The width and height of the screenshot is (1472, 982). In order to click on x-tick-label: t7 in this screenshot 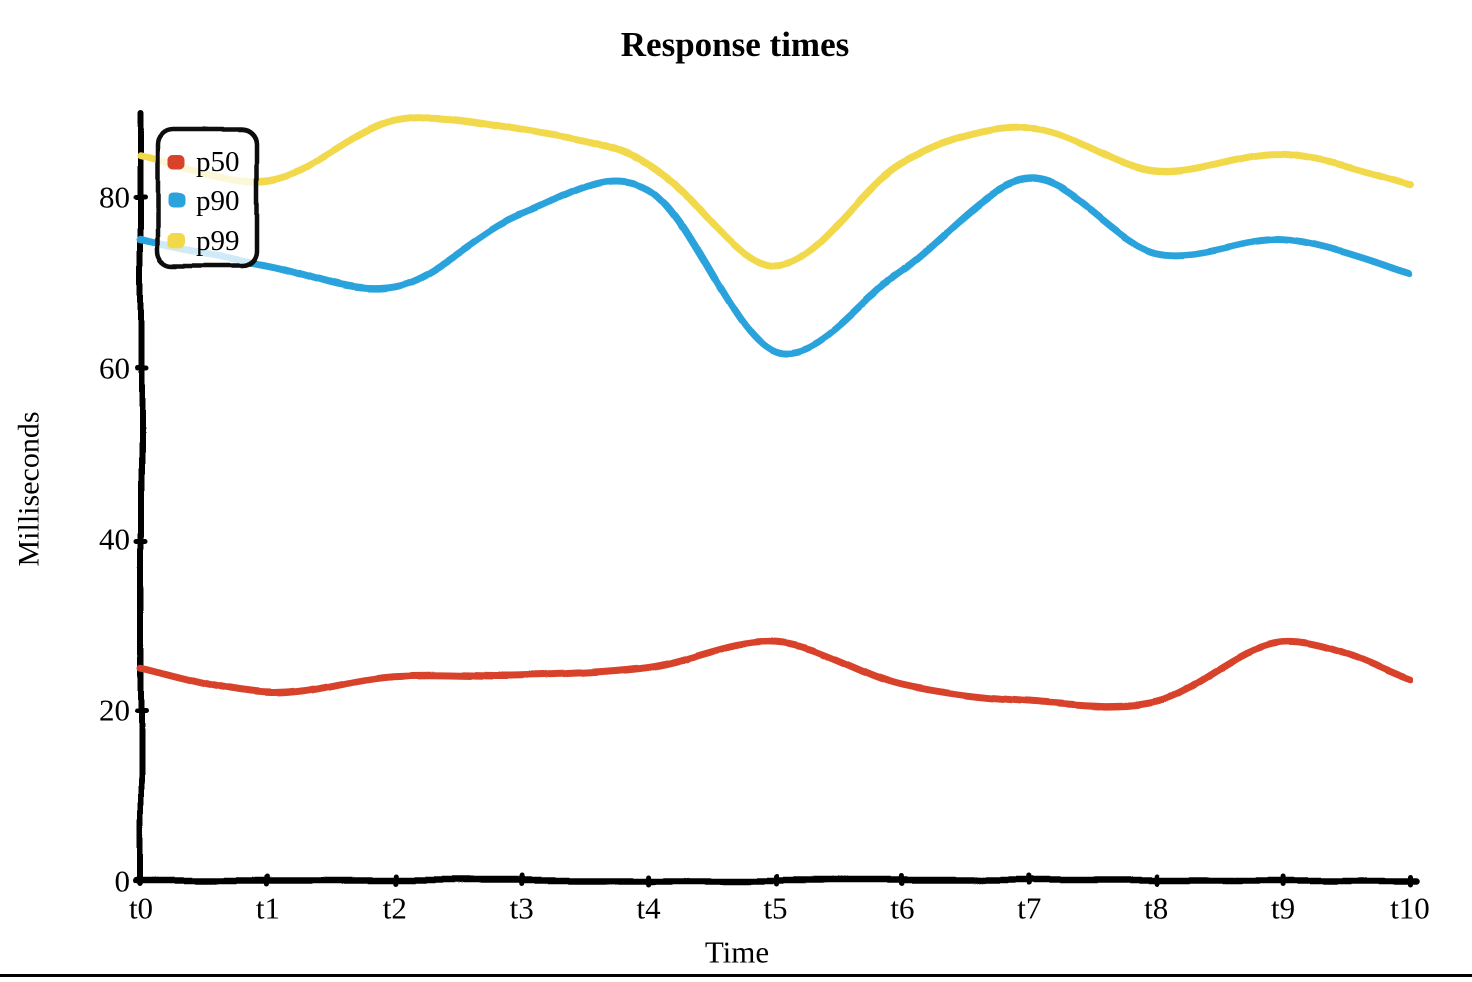, I will do `click(1029, 908)`.